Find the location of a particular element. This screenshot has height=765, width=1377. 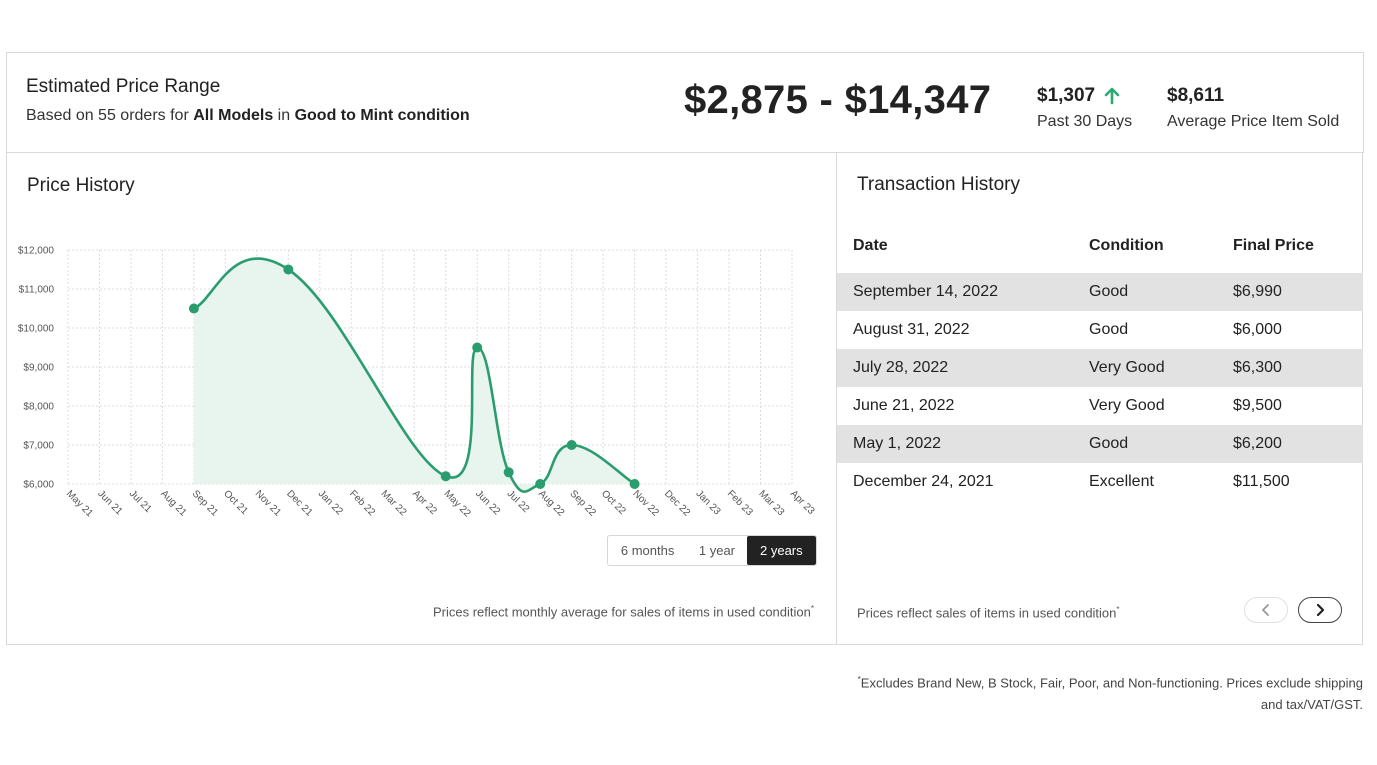

y-tick-label: $8,000 is located at coordinates (38, 407).